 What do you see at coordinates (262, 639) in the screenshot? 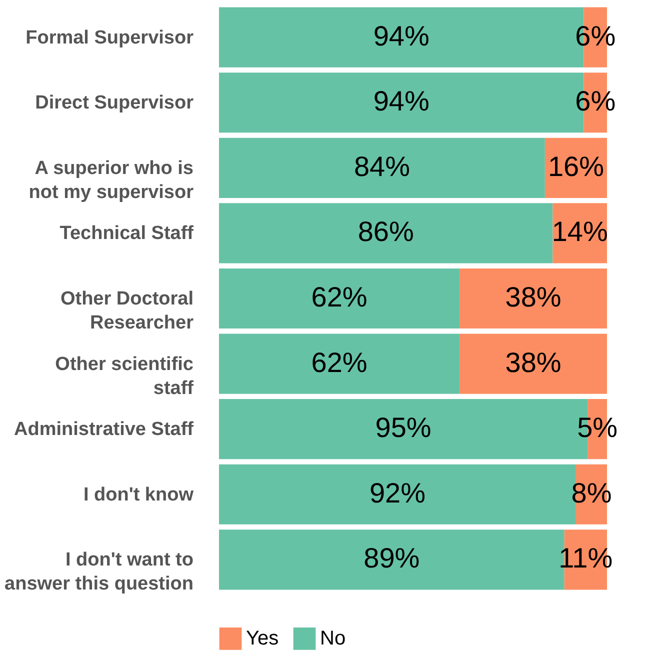
I see `legend-label: Yes` at bounding box center [262, 639].